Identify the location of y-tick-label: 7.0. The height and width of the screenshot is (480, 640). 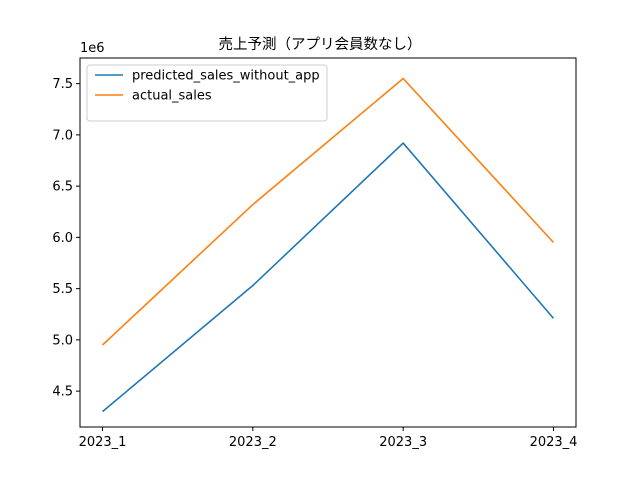
(62, 135).